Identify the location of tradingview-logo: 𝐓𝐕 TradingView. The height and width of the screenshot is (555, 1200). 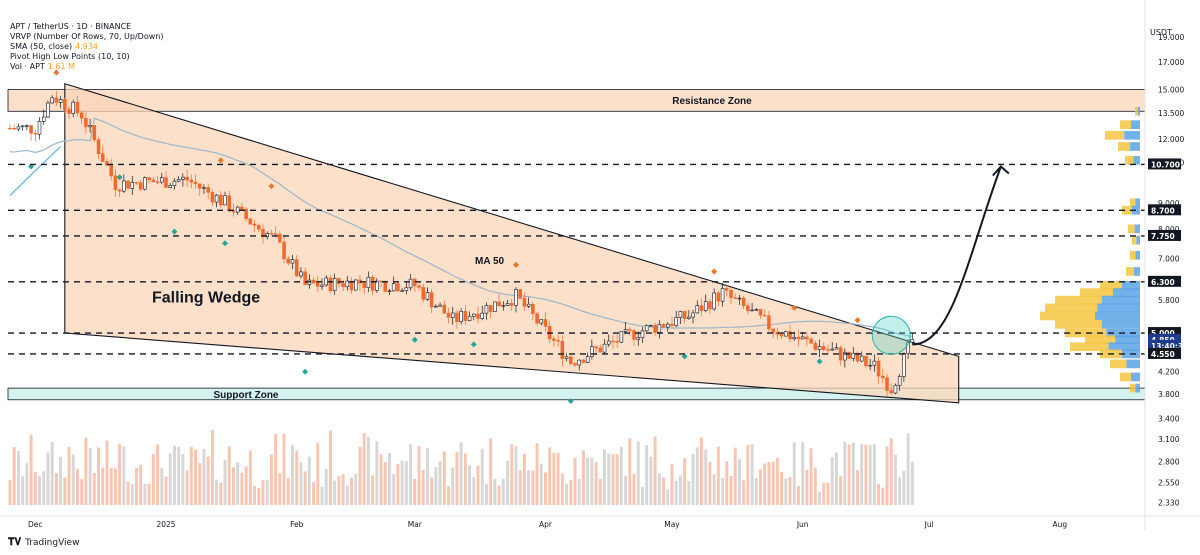
(43, 542).